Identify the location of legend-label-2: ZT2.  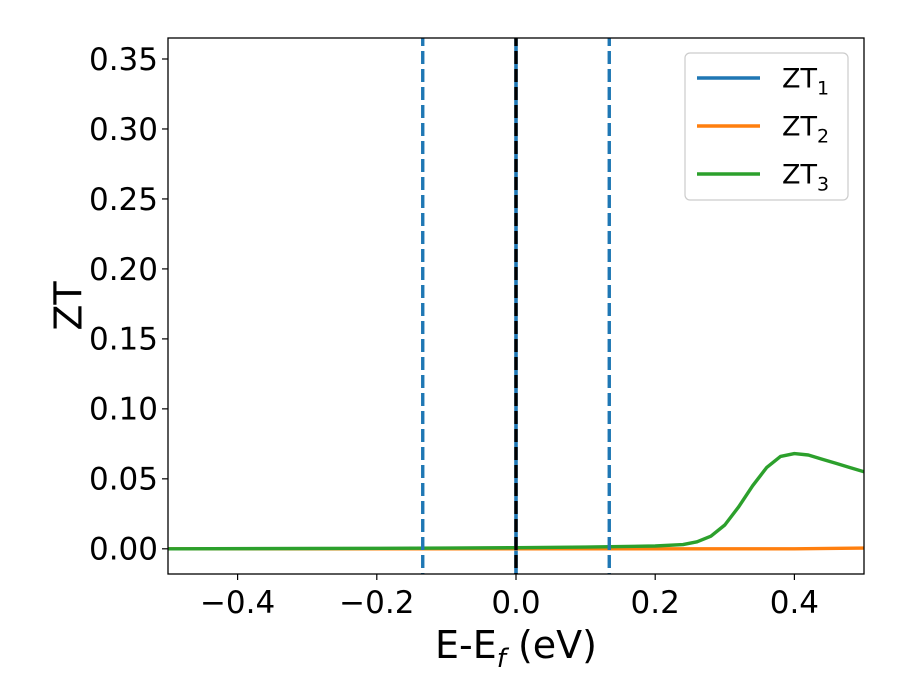
(805, 129).